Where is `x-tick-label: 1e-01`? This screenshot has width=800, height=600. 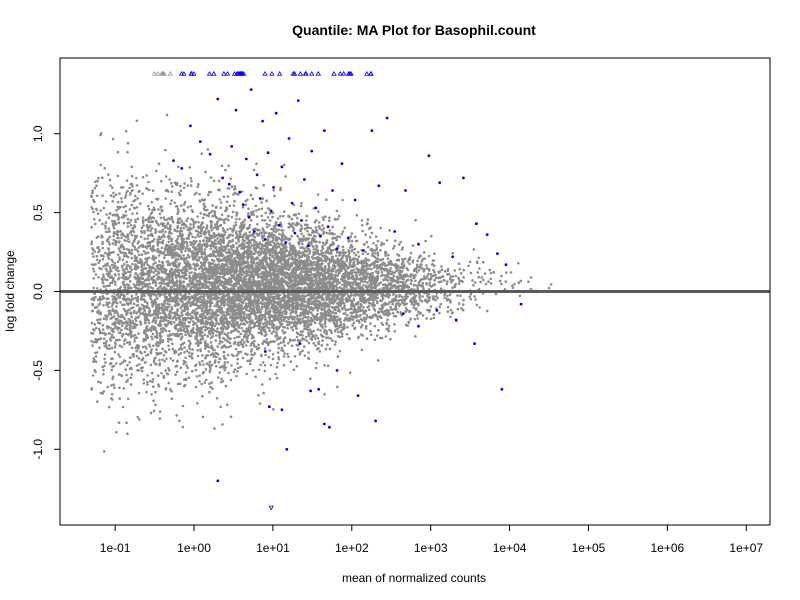
x-tick-label: 1e-01 is located at coordinates (115, 548).